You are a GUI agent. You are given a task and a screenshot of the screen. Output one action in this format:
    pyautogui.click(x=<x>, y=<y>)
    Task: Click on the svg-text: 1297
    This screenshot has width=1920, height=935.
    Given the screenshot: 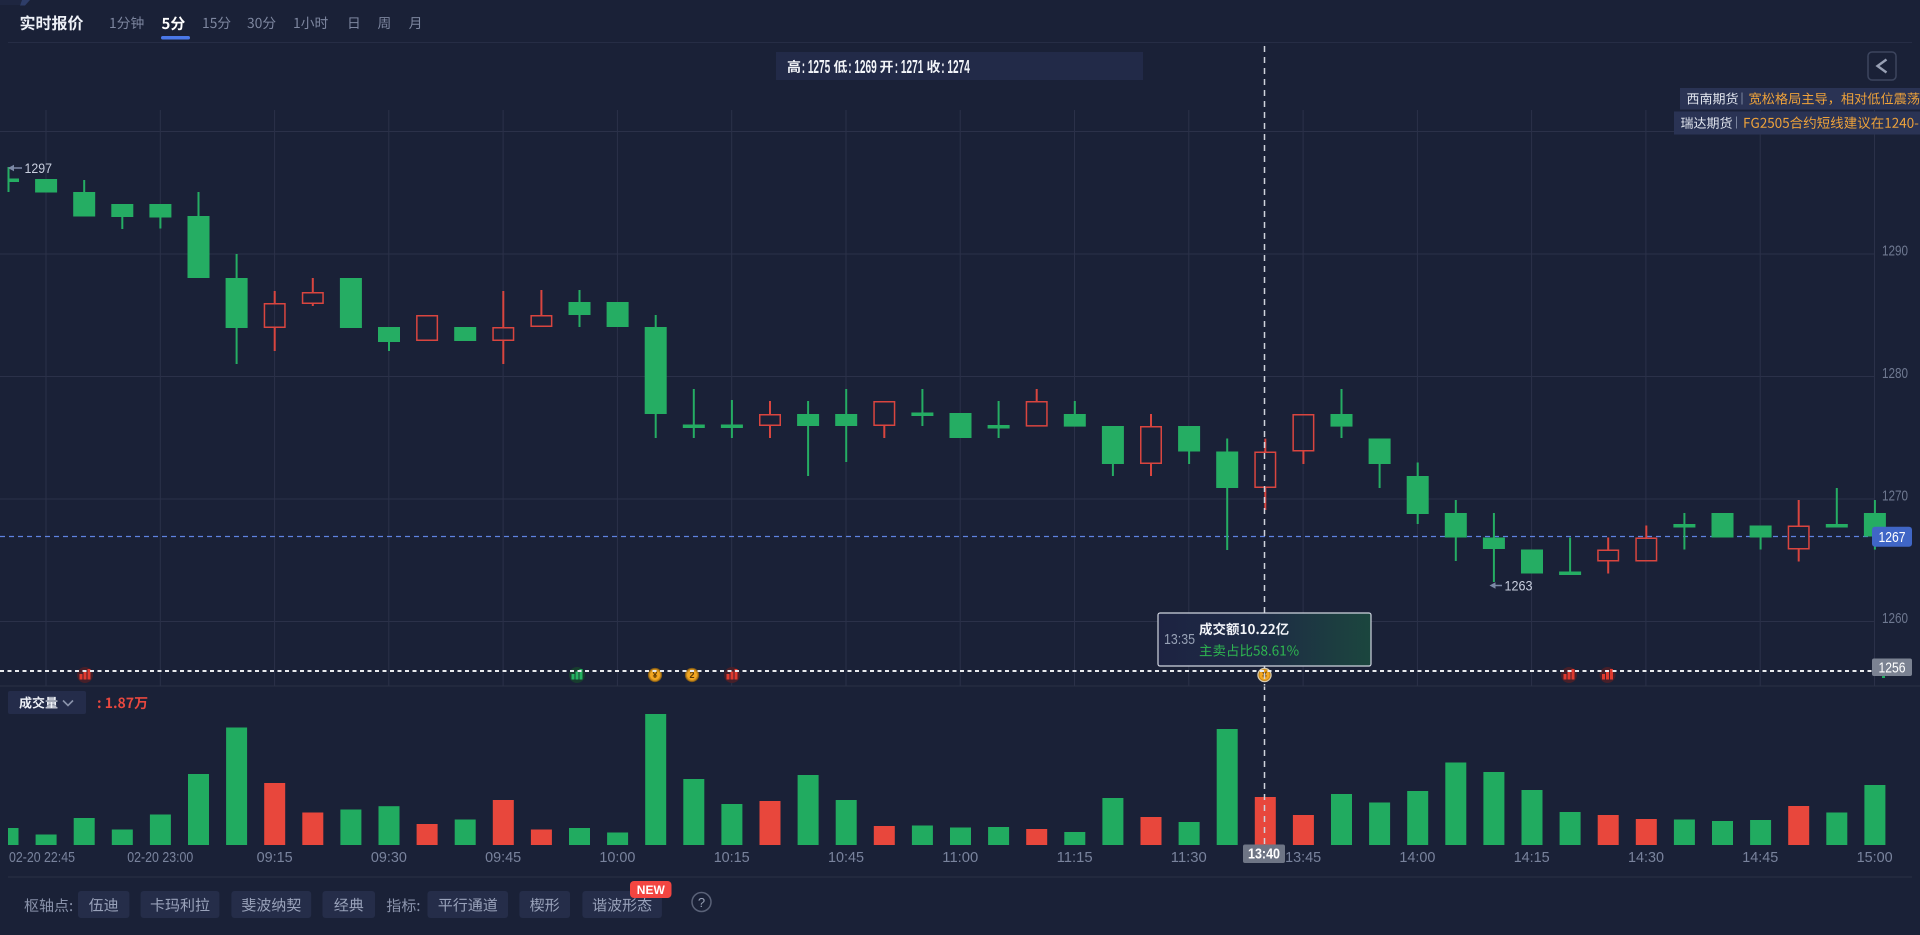 What is the action you would take?
    pyautogui.click(x=39, y=168)
    